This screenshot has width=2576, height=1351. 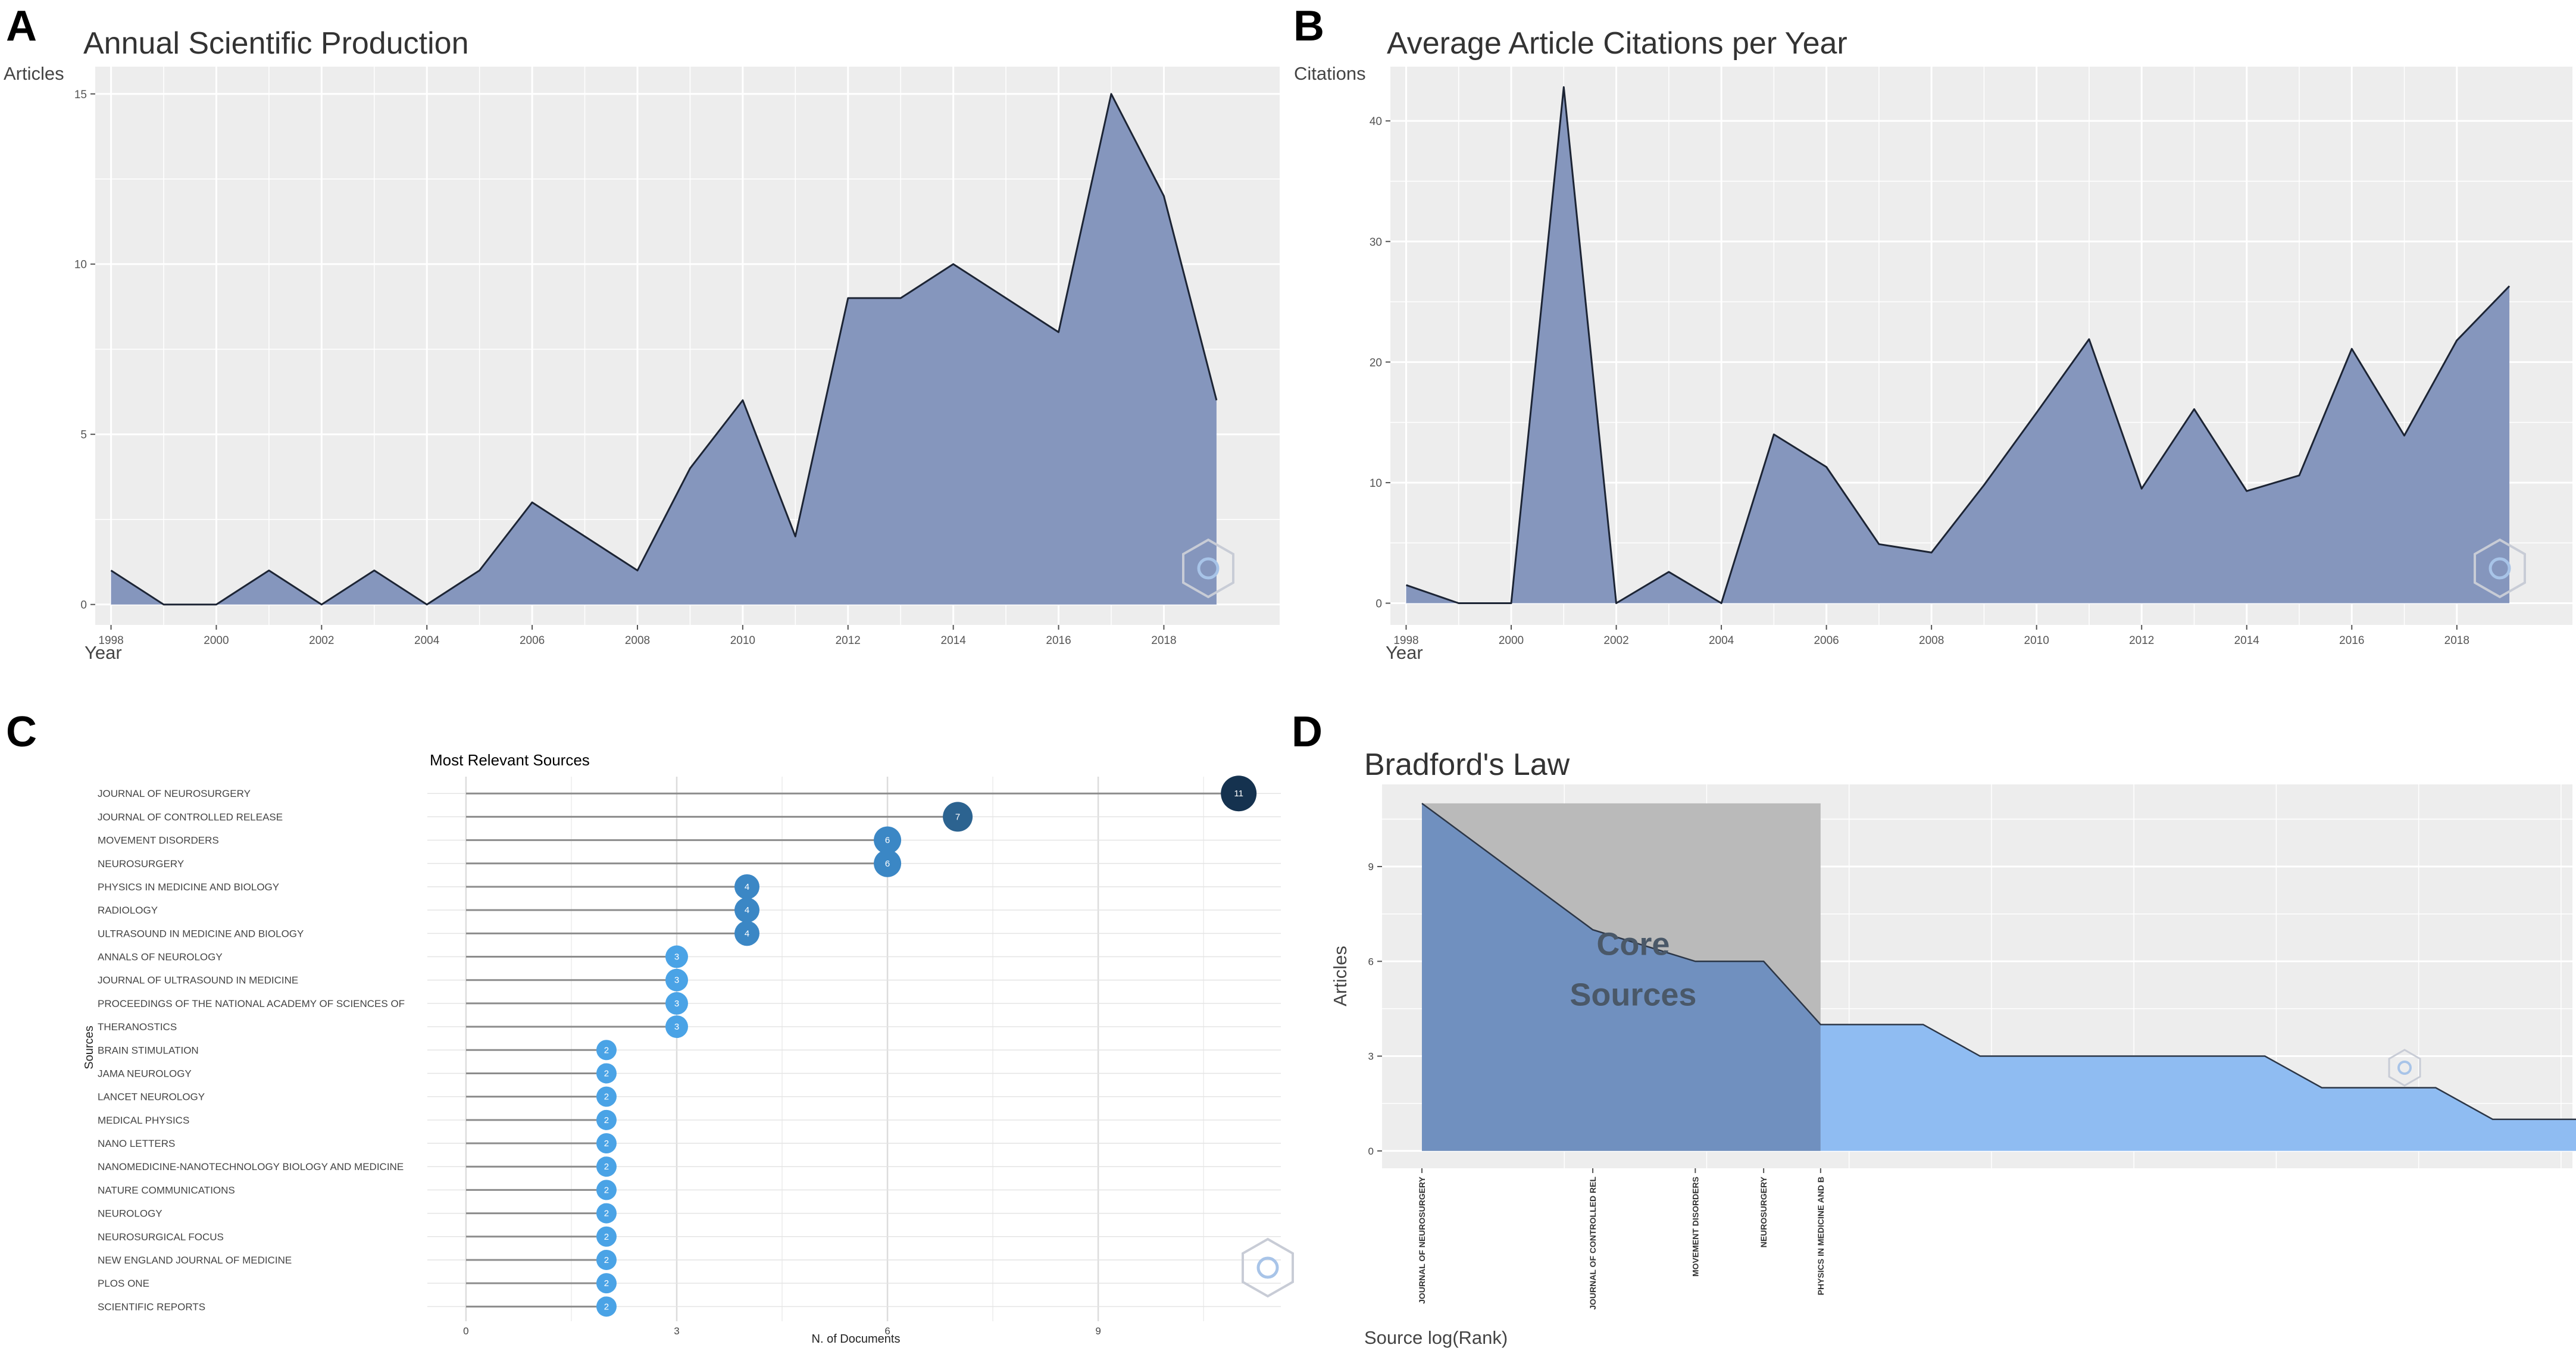 What do you see at coordinates (1376, 242) in the screenshot?
I see `y-tick-label: 30` at bounding box center [1376, 242].